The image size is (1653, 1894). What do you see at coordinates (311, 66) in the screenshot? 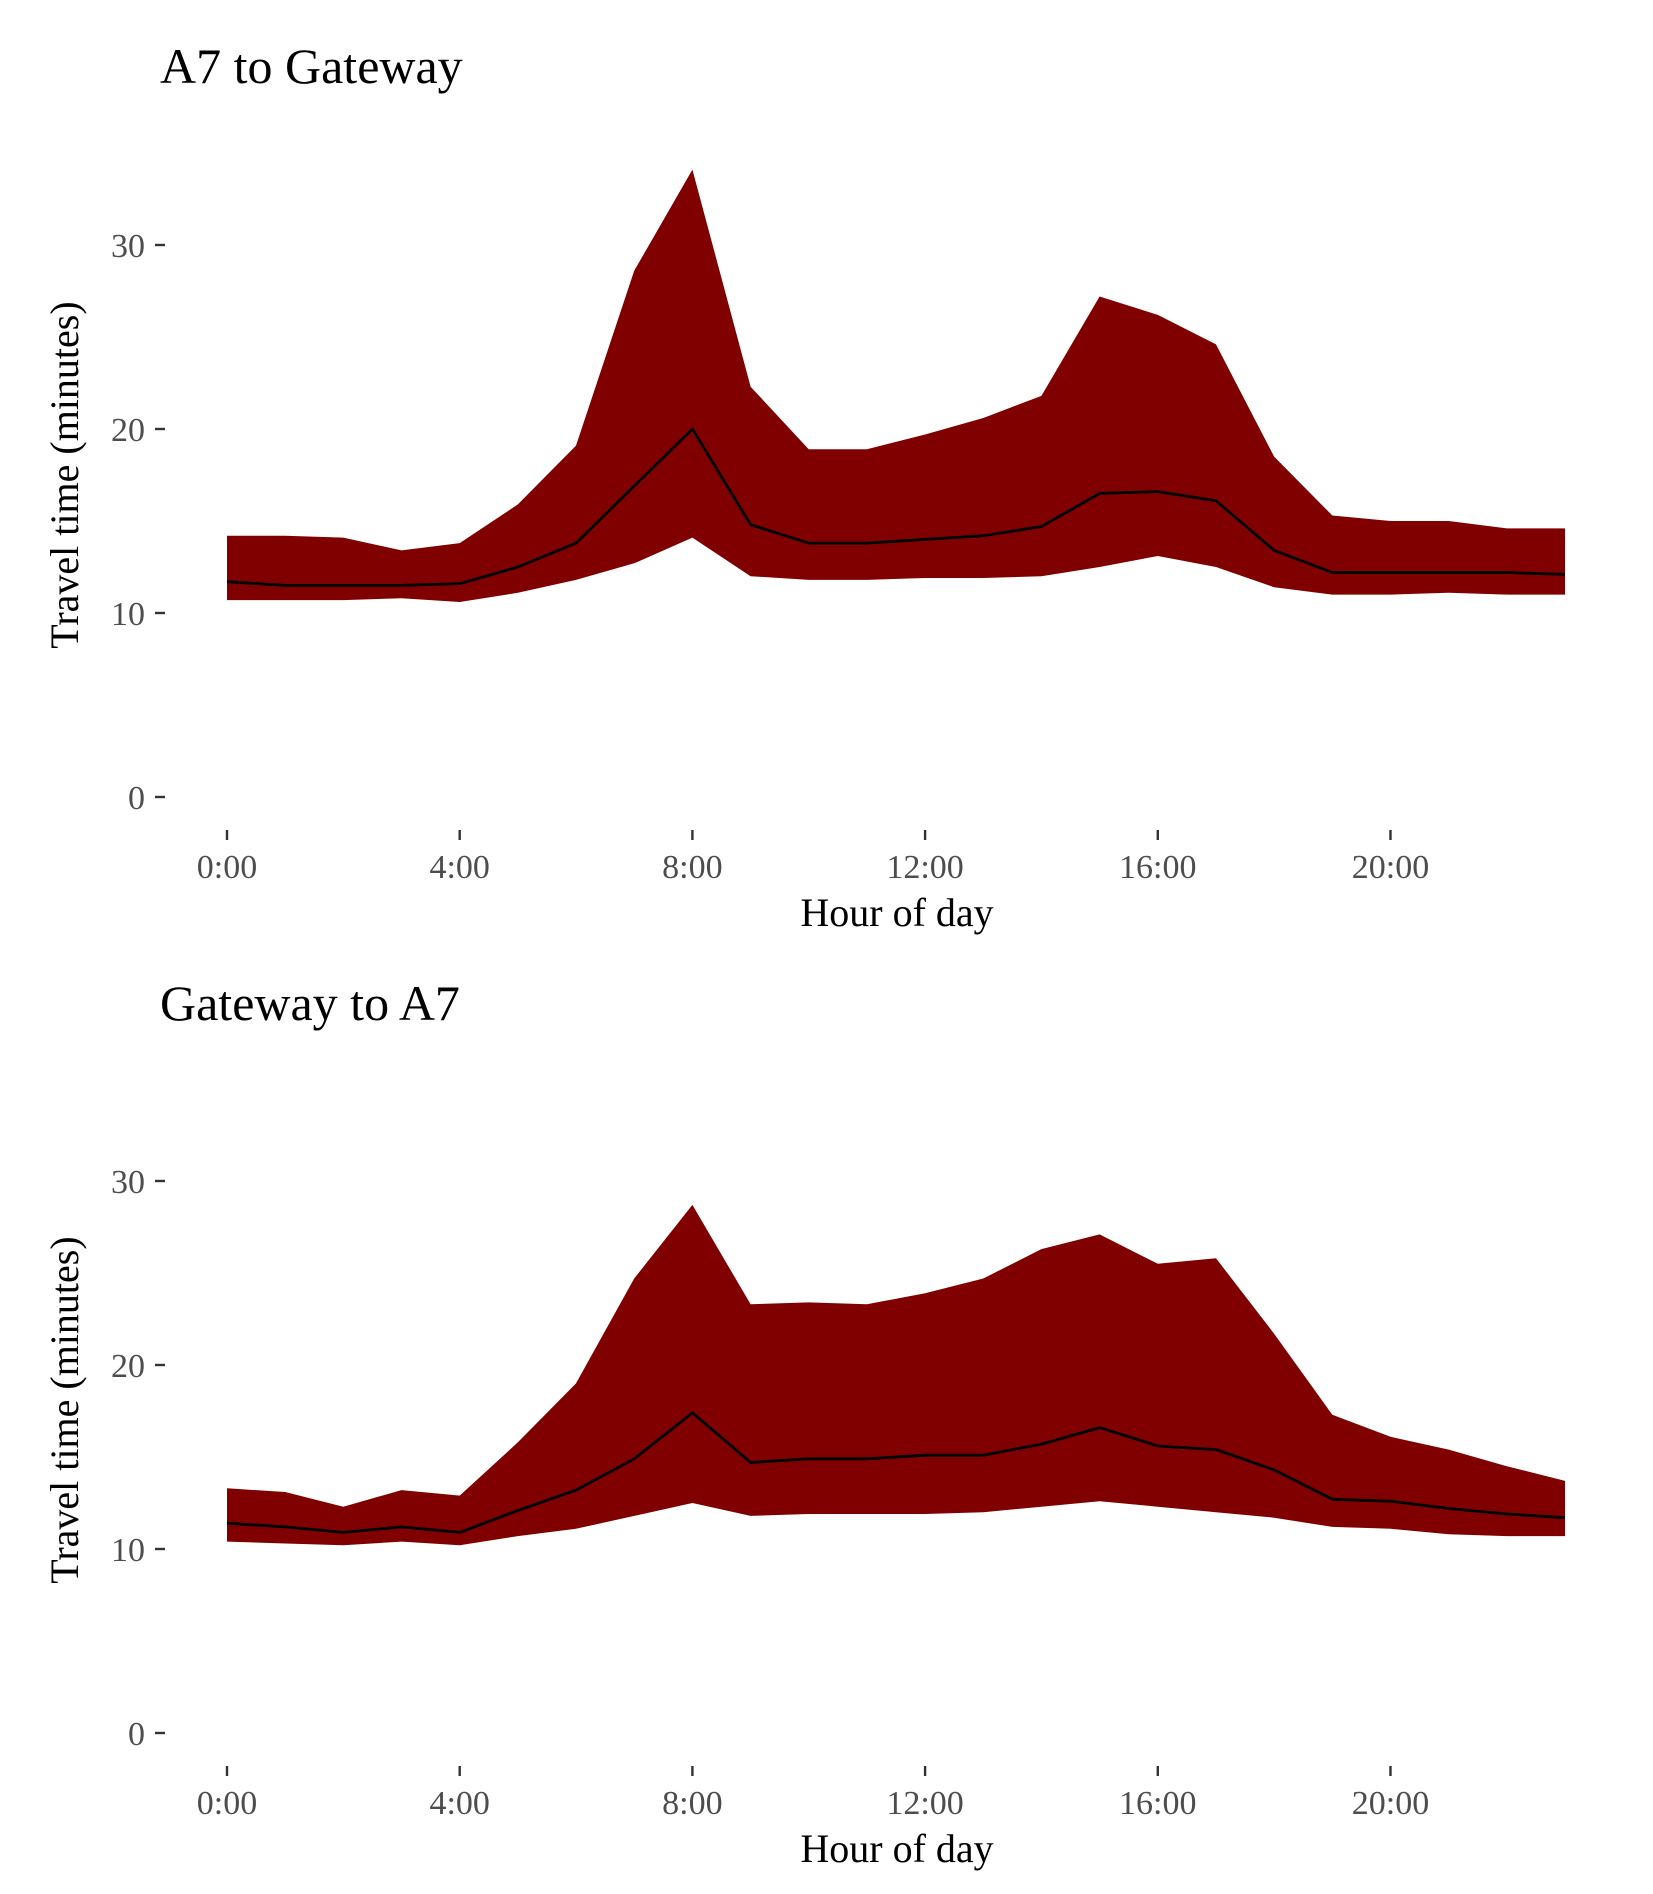
I see `panel-title: A7 to Gateway` at bounding box center [311, 66].